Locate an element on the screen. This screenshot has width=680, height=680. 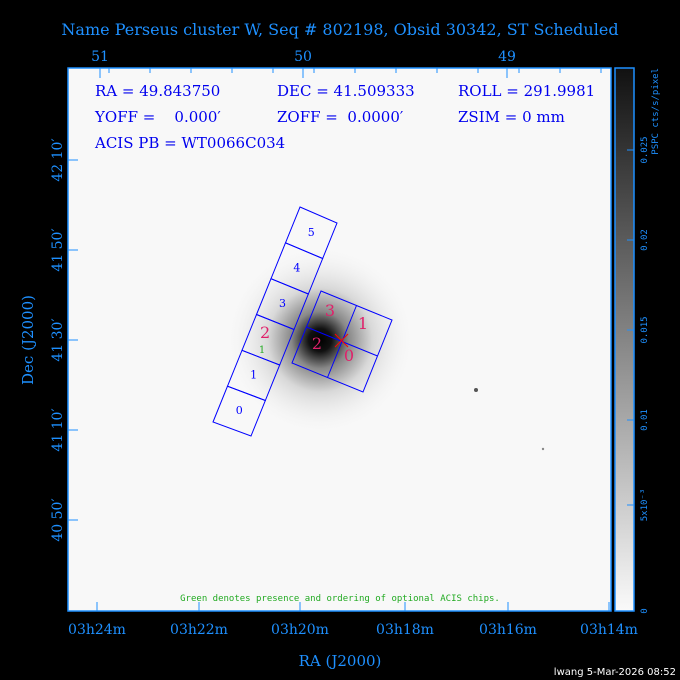
ra-value: RA = 49.843750 is located at coordinates (157, 91).